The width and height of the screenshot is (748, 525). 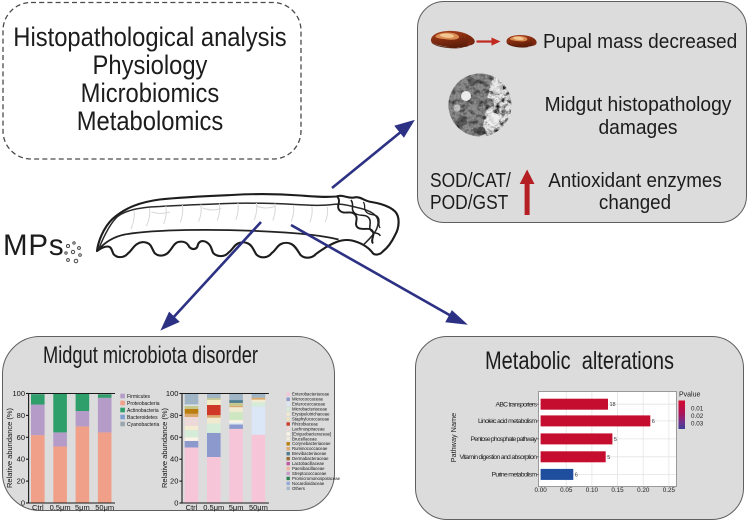 What do you see at coordinates (316, 478) in the screenshot?
I see `svg-text: Promicromonosporaceae` at bounding box center [316, 478].